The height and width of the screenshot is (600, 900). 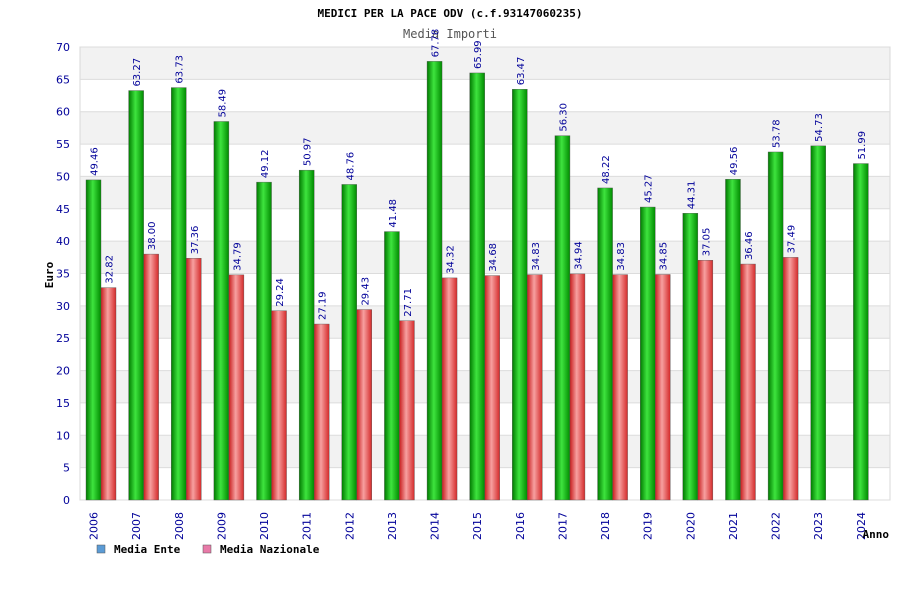 What do you see at coordinates (818, 526) in the screenshot?
I see `x-tick-label: 2023` at bounding box center [818, 526].